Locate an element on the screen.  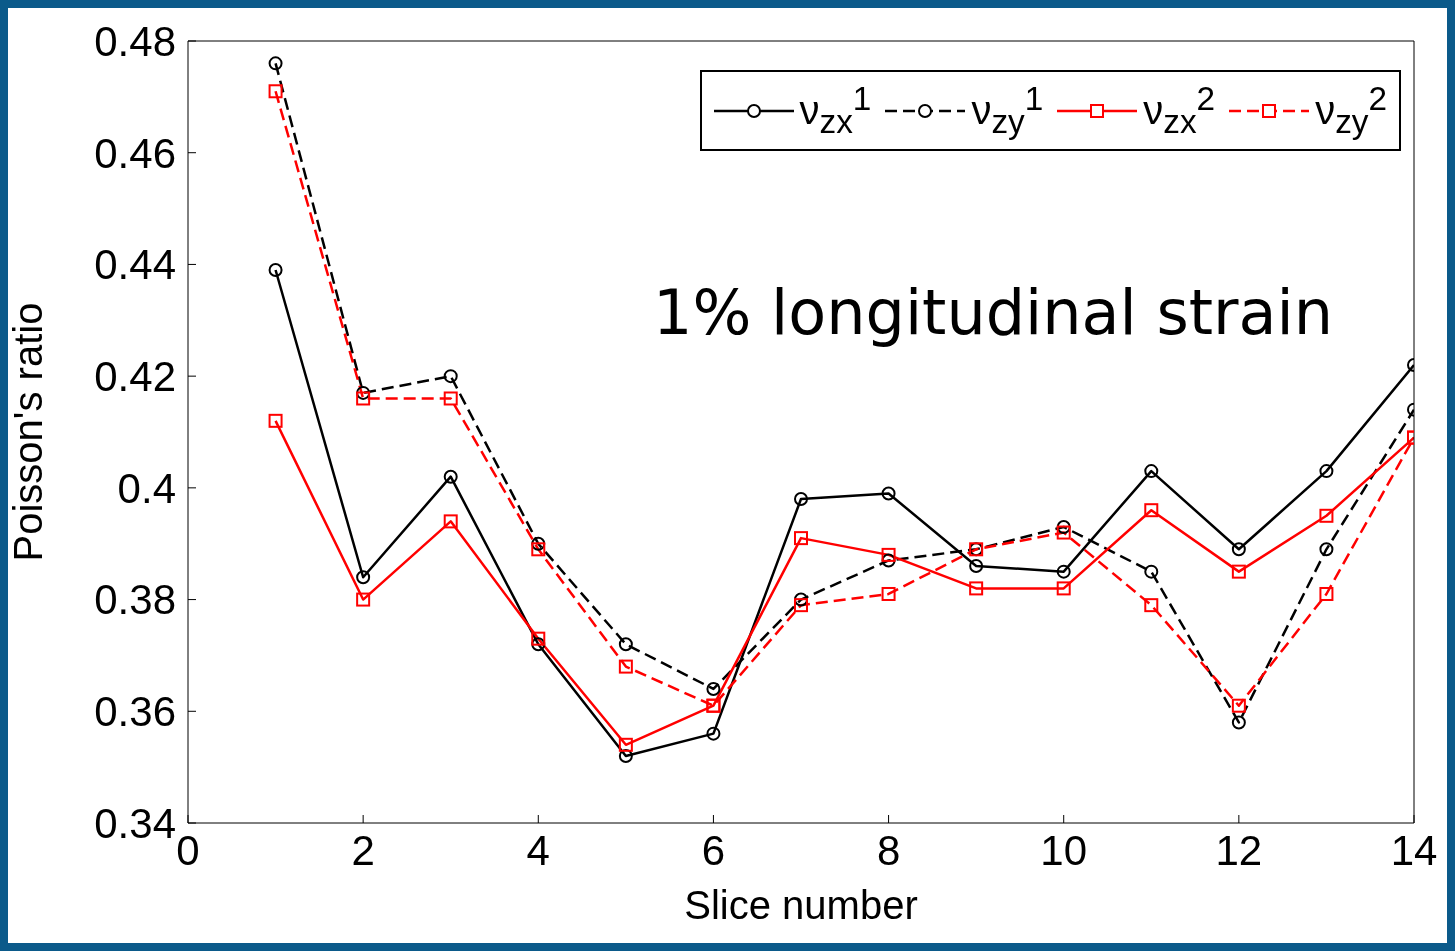
y-tick-label: 0.34 is located at coordinates (135, 823).